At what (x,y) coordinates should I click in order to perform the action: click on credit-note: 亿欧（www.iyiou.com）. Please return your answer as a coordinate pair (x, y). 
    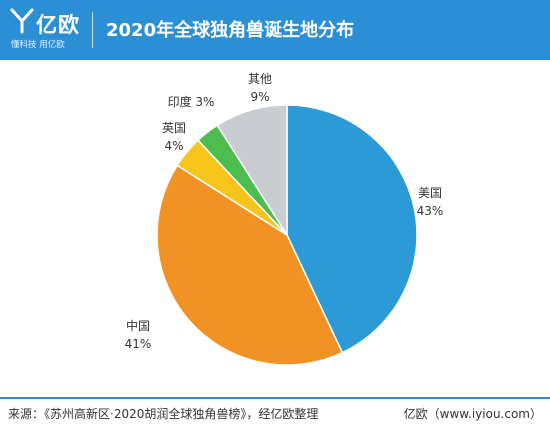
    Looking at the image, I should click on (472, 414).